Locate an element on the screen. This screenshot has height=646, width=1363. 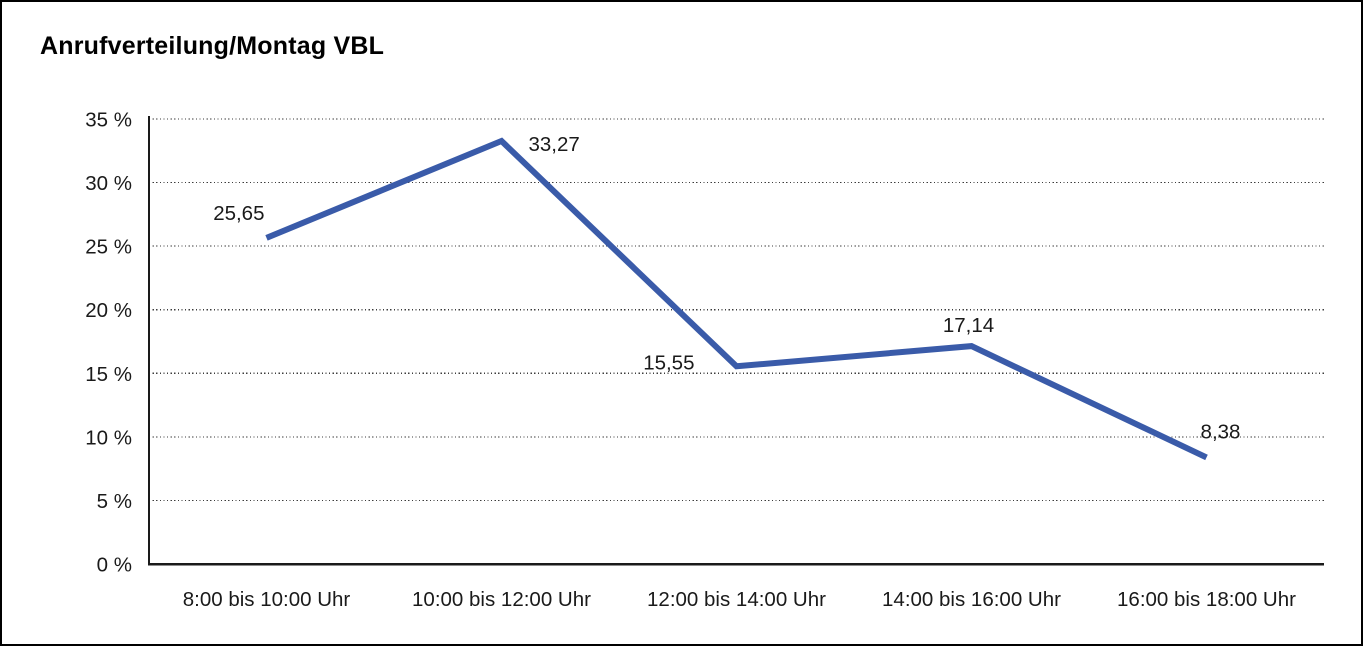
value-label: 17,14 is located at coordinates (968, 325).